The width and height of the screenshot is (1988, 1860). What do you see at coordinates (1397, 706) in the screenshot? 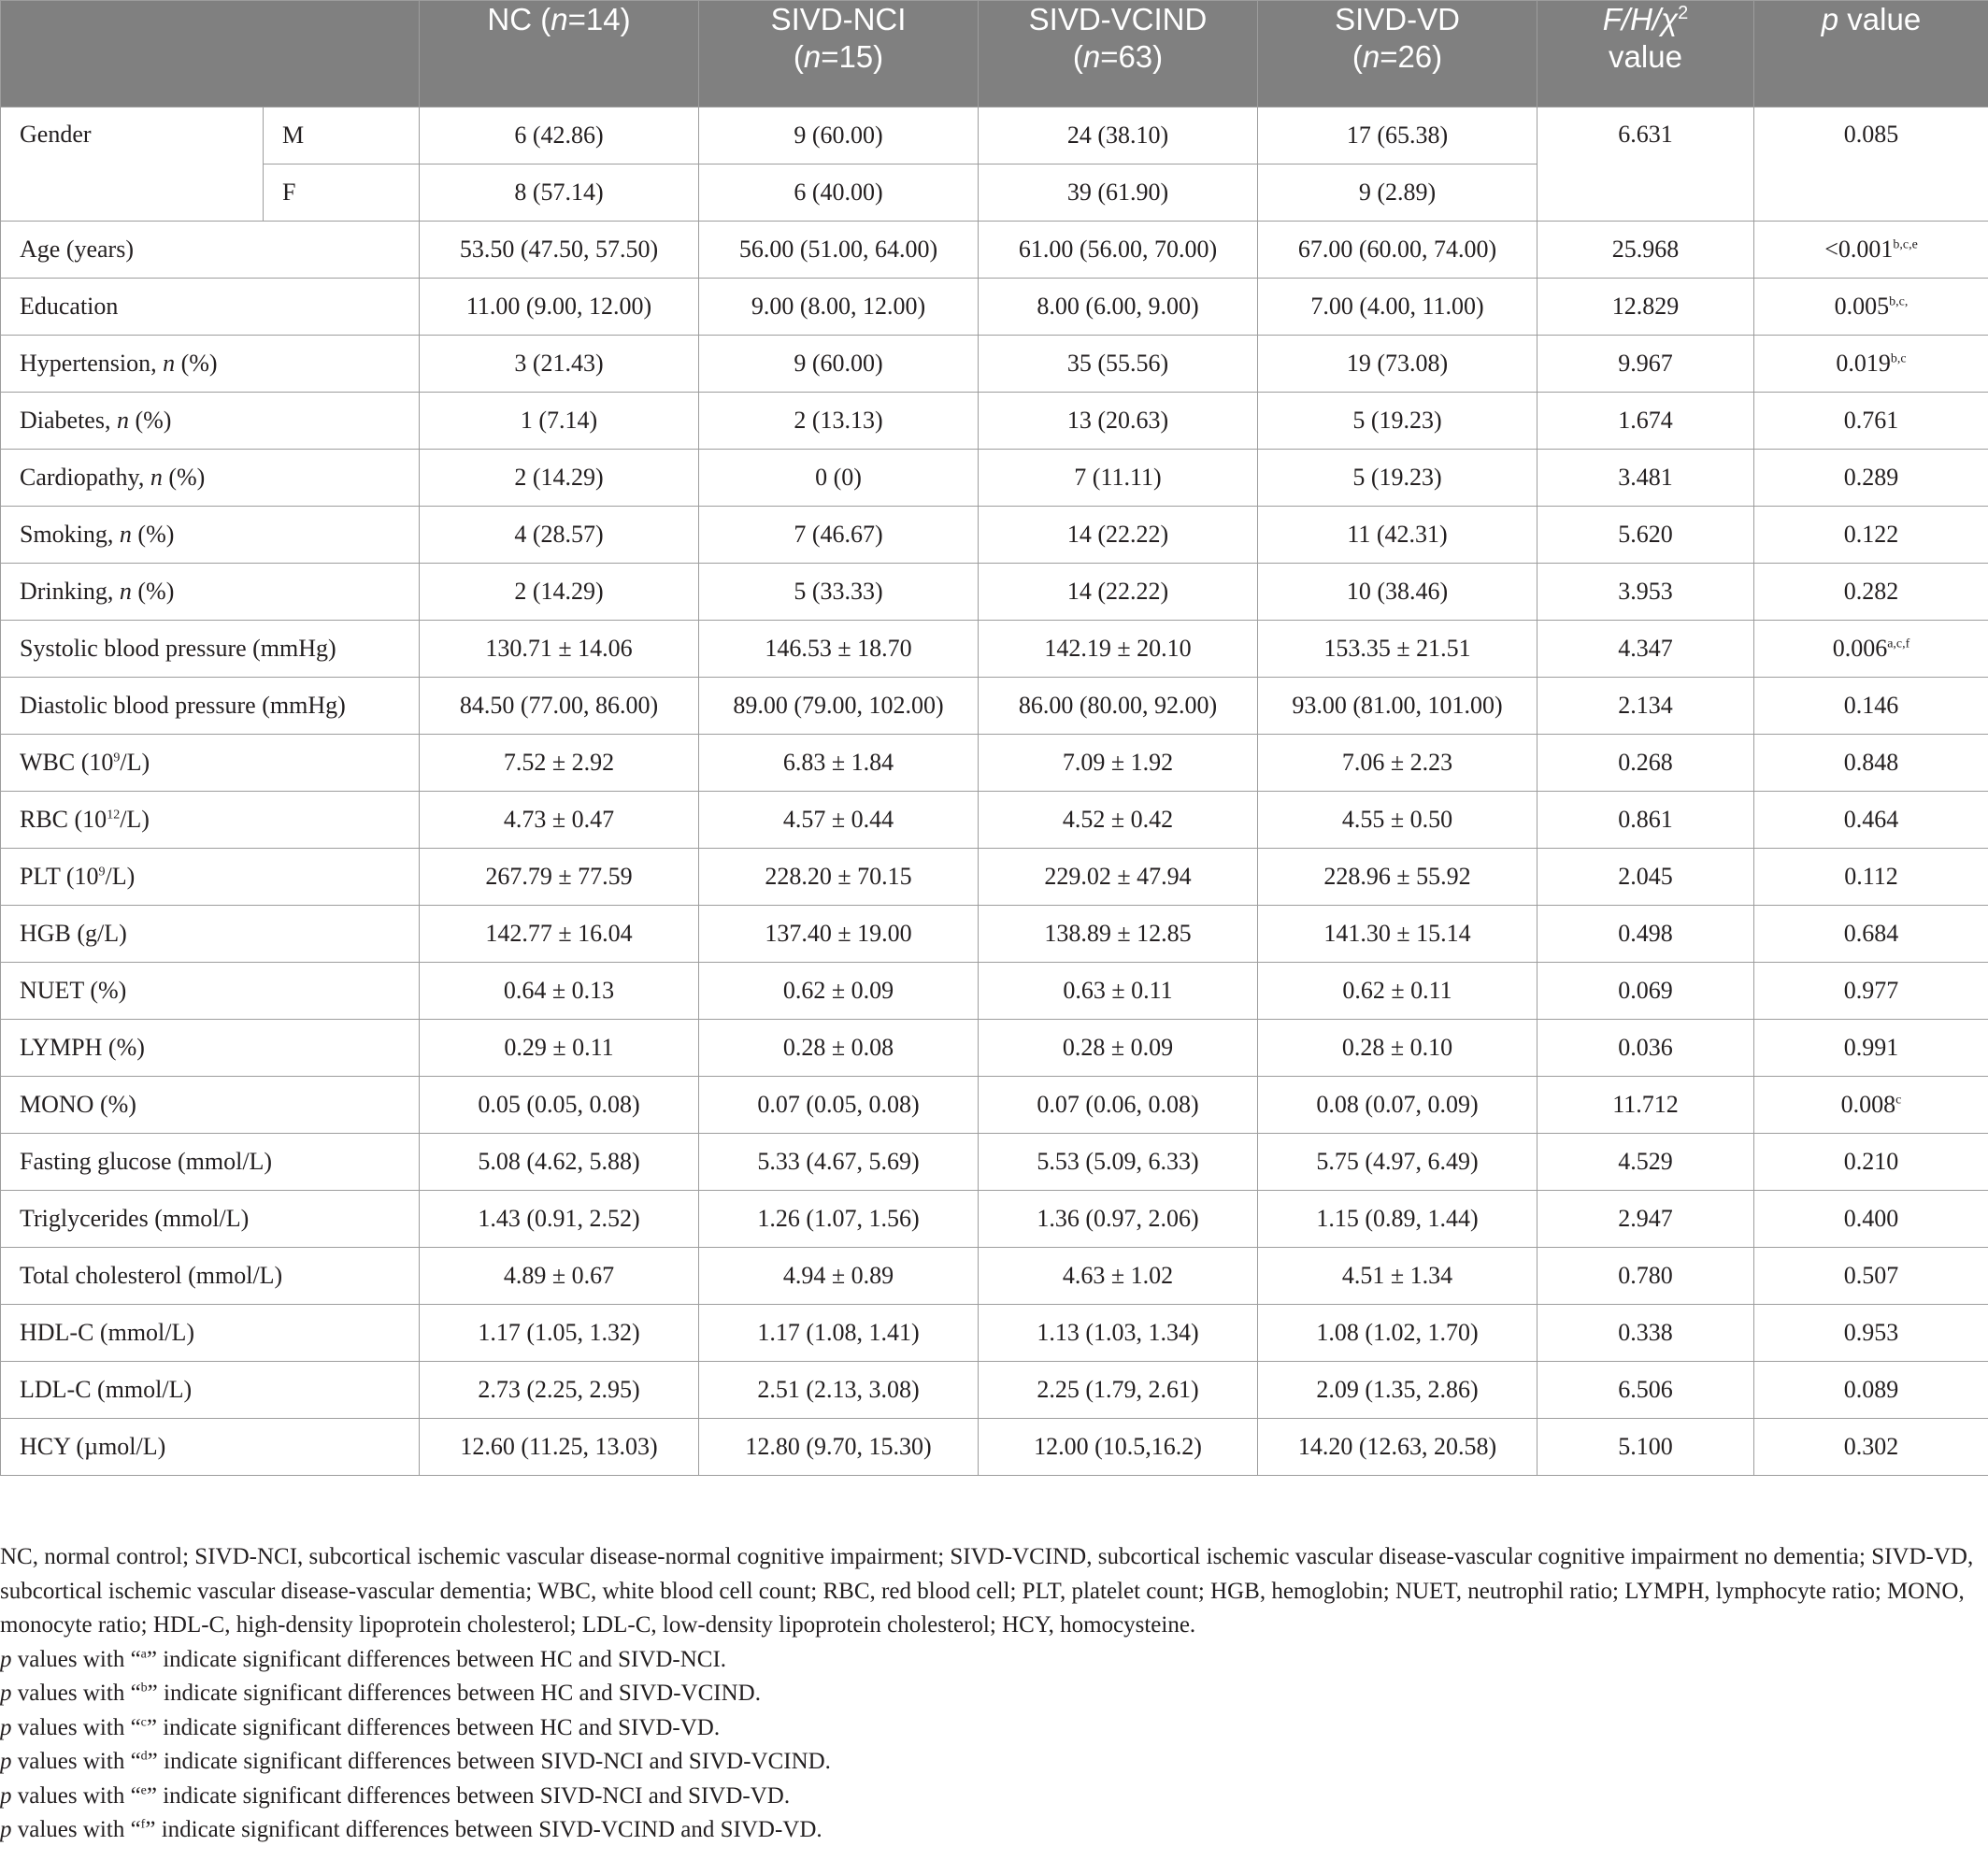
I see `cell-sivd-vd: 93.00 (81.00, 101.00)` at bounding box center [1397, 706].